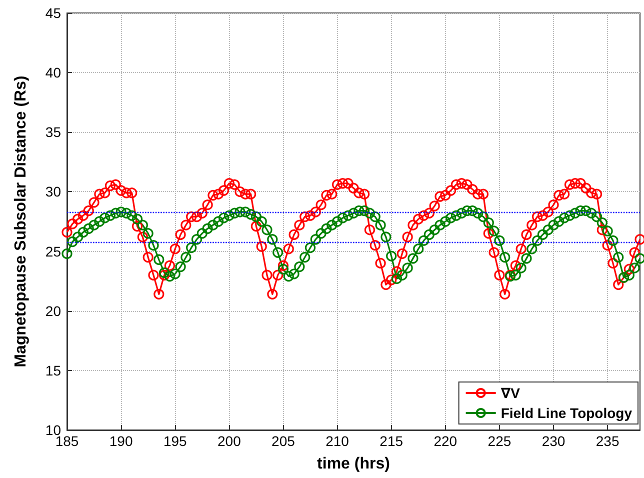 The image size is (644, 478). What do you see at coordinates (446, 441) in the screenshot?
I see `x-tick-label: 220` at bounding box center [446, 441].